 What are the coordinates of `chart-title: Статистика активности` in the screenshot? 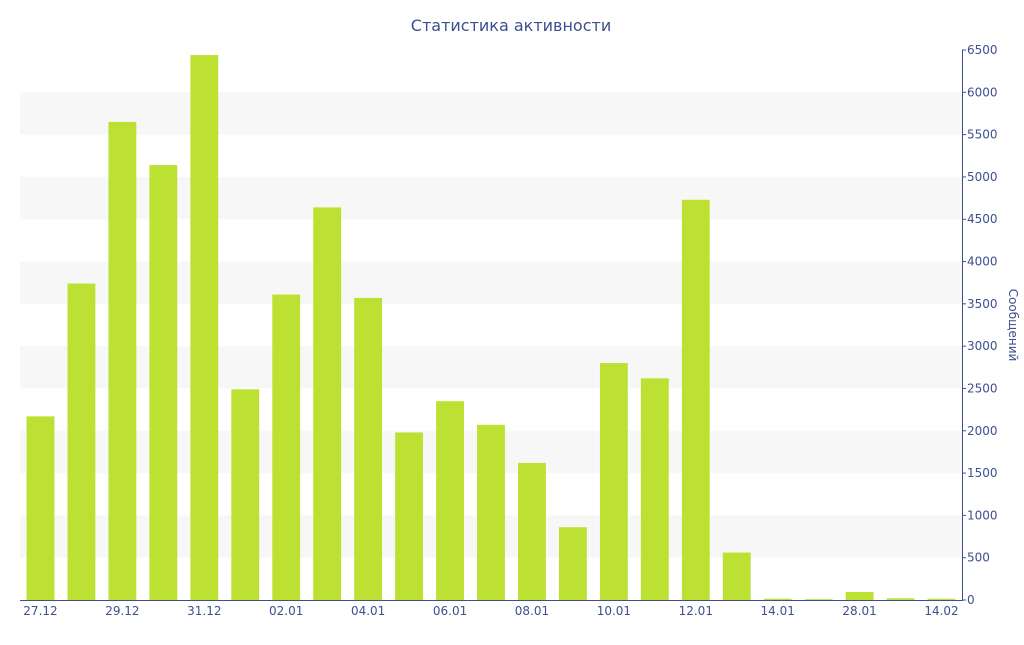 It's located at (511, 25).